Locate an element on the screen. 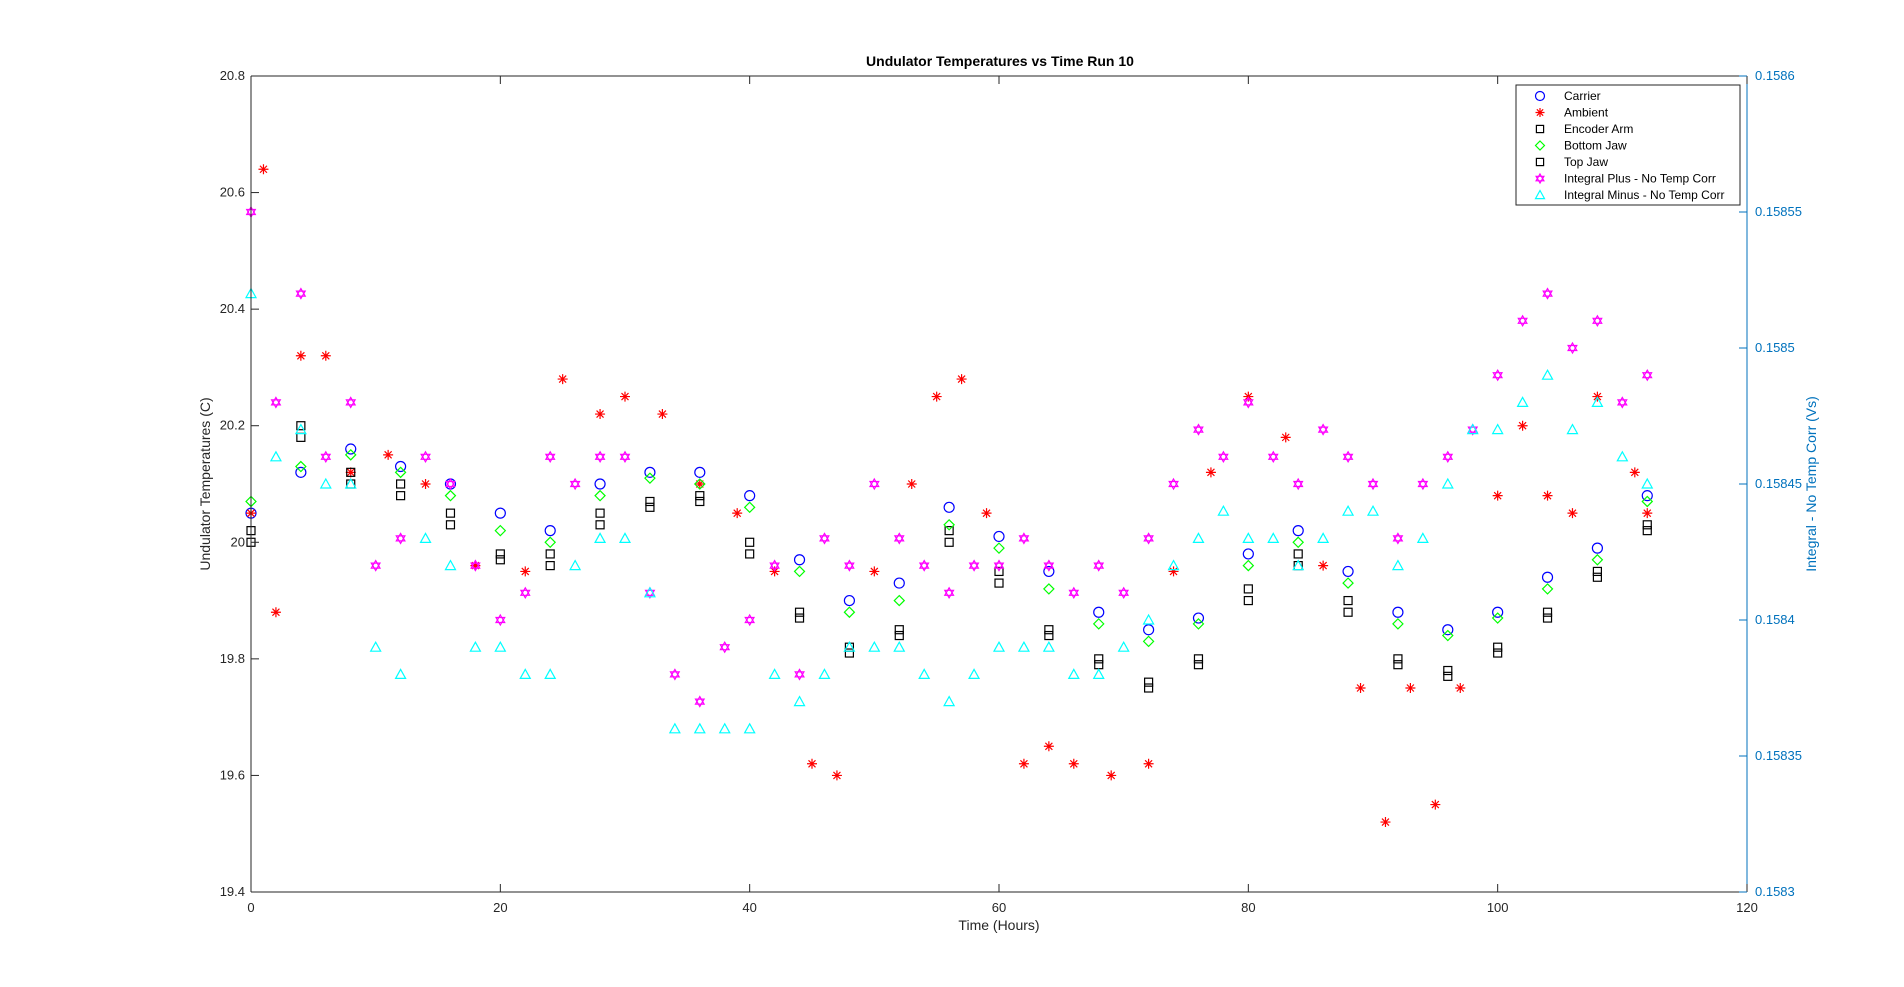  legend-marker is located at coordinates (1540, 162).